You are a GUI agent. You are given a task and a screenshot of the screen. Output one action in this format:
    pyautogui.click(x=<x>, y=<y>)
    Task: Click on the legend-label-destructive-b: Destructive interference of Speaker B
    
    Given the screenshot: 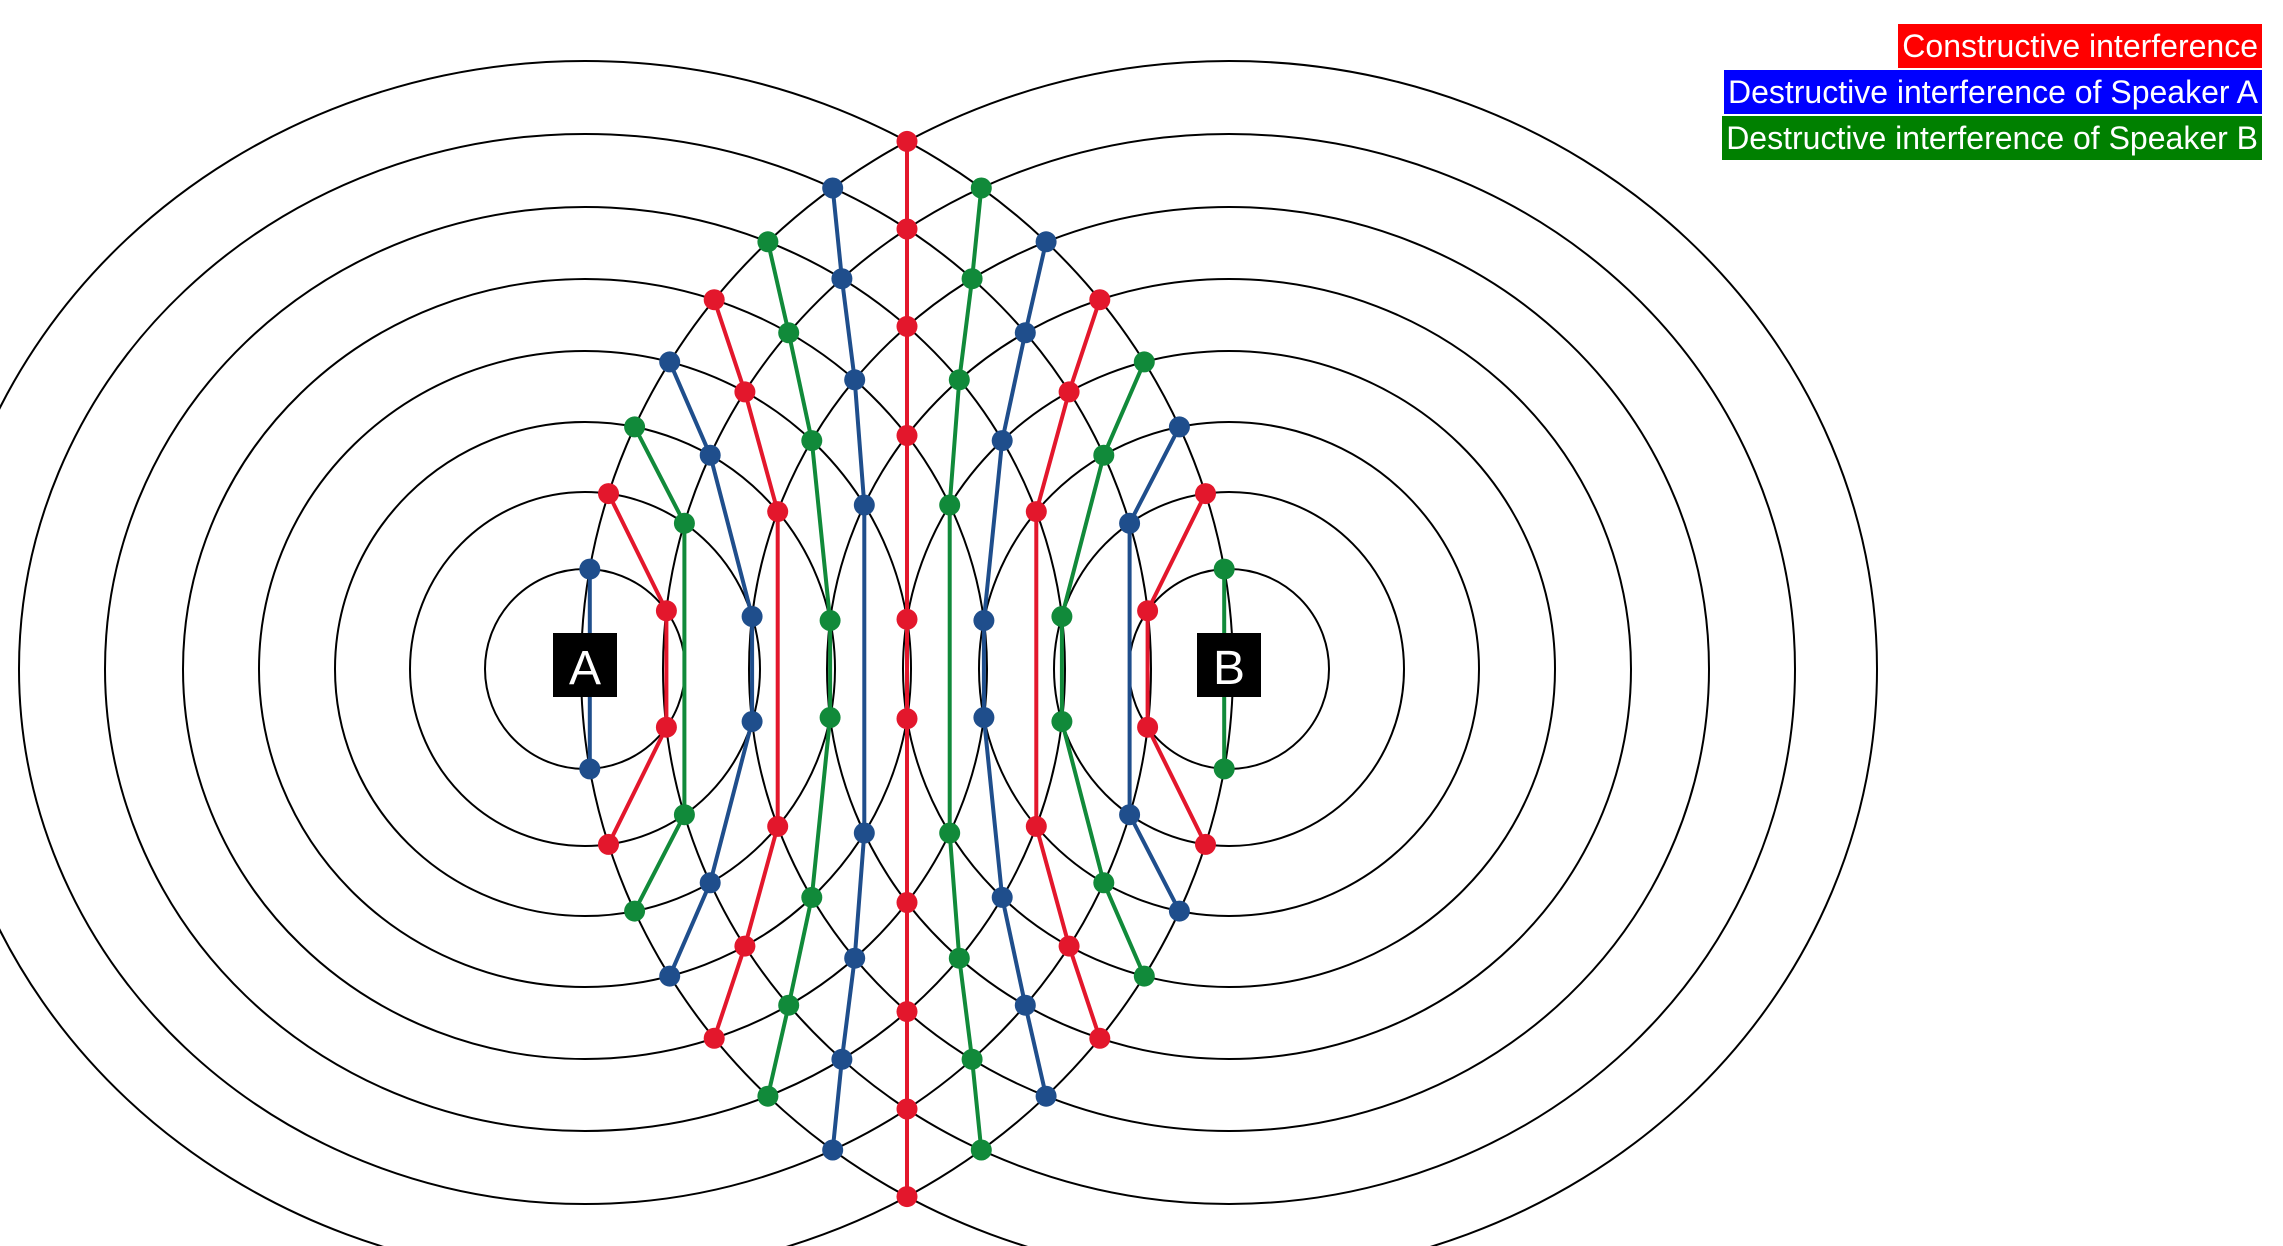 What is the action you would take?
    pyautogui.click(x=1992, y=138)
    